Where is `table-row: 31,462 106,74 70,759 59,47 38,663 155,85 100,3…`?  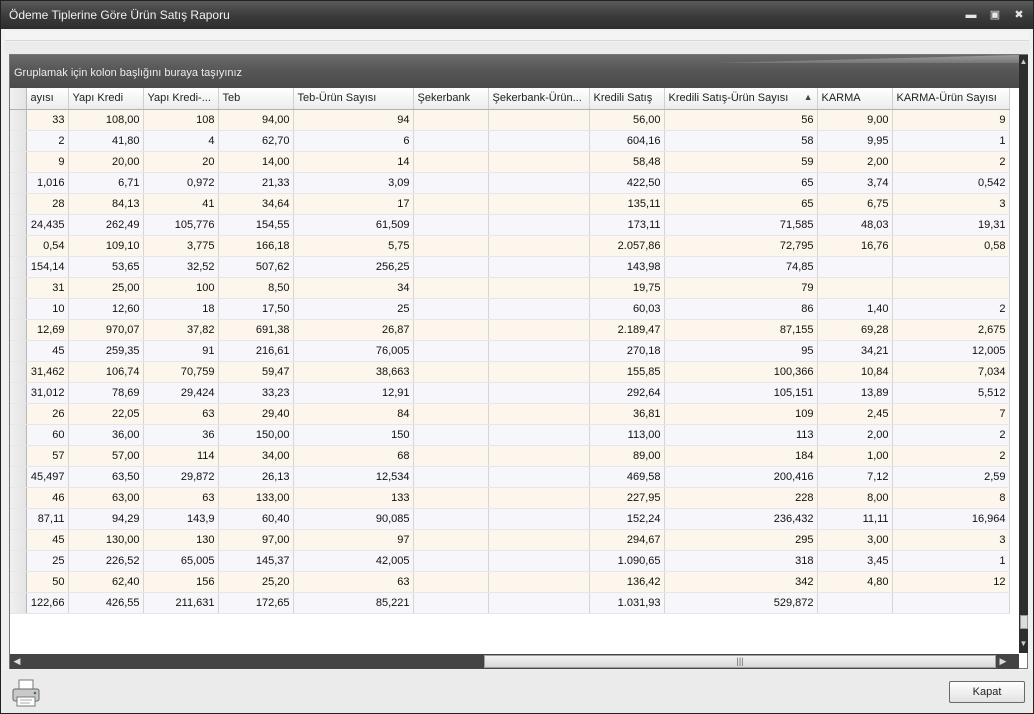 table-row: 31,462 106,74 70,759 59,47 38,663 155,85 100,3… is located at coordinates (510, 372).